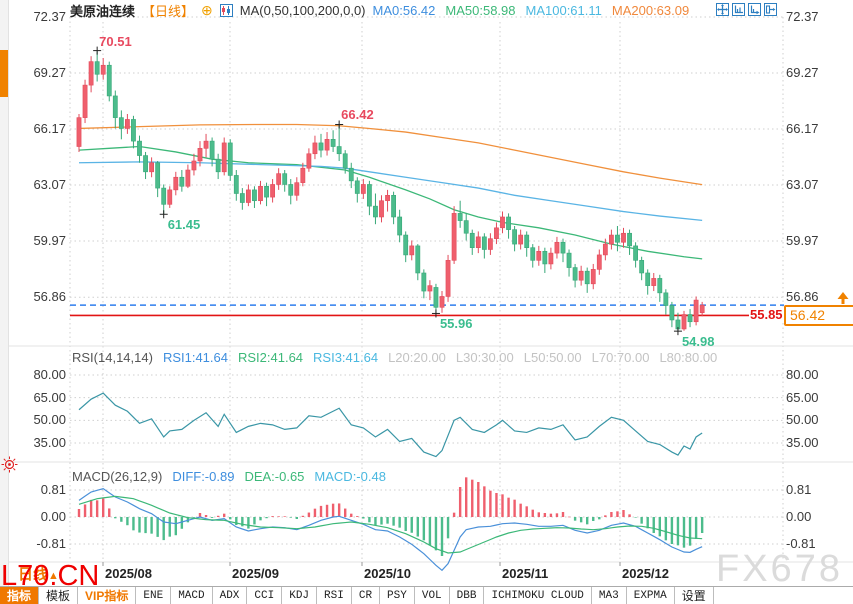 Image resolution: width=853 pixels, height=604 pixels. Describe the element at coordinates (563, 10) in the screenshot. I see `ma-value-label: MA100:61.11` at that location.